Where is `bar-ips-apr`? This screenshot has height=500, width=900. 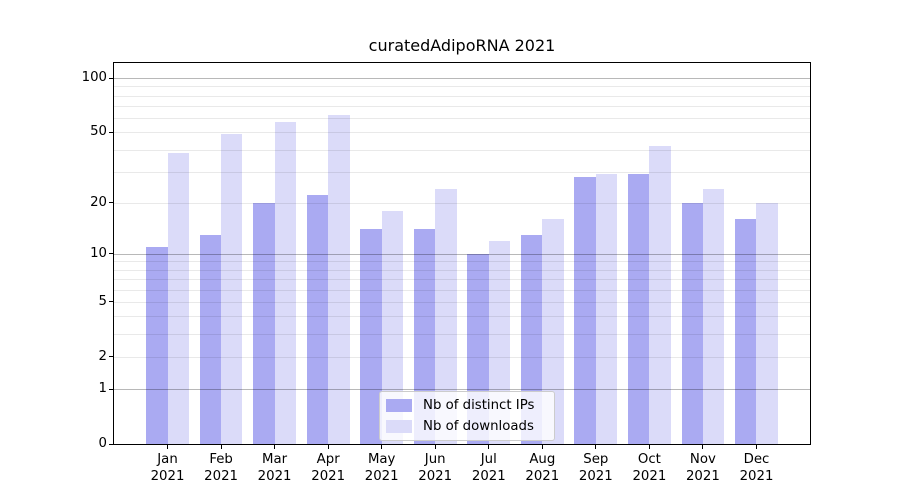 bar-ips-apr is located at coordinates (317, 319).